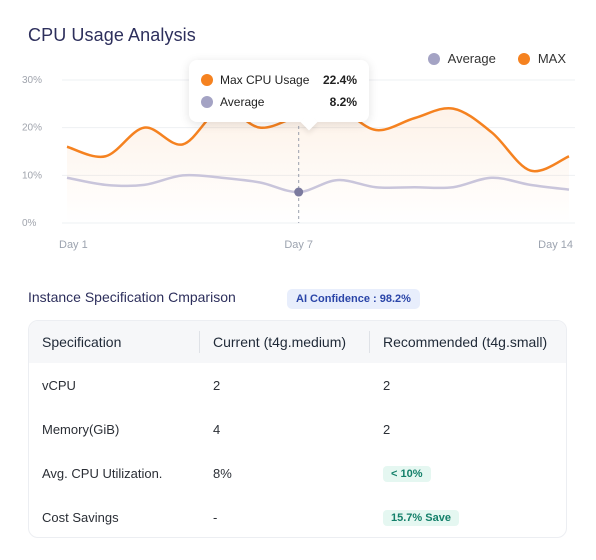 This screenshot has height=560, width=596. I want to click on cell-recommended: 15.7% Save, so click(468, 517).